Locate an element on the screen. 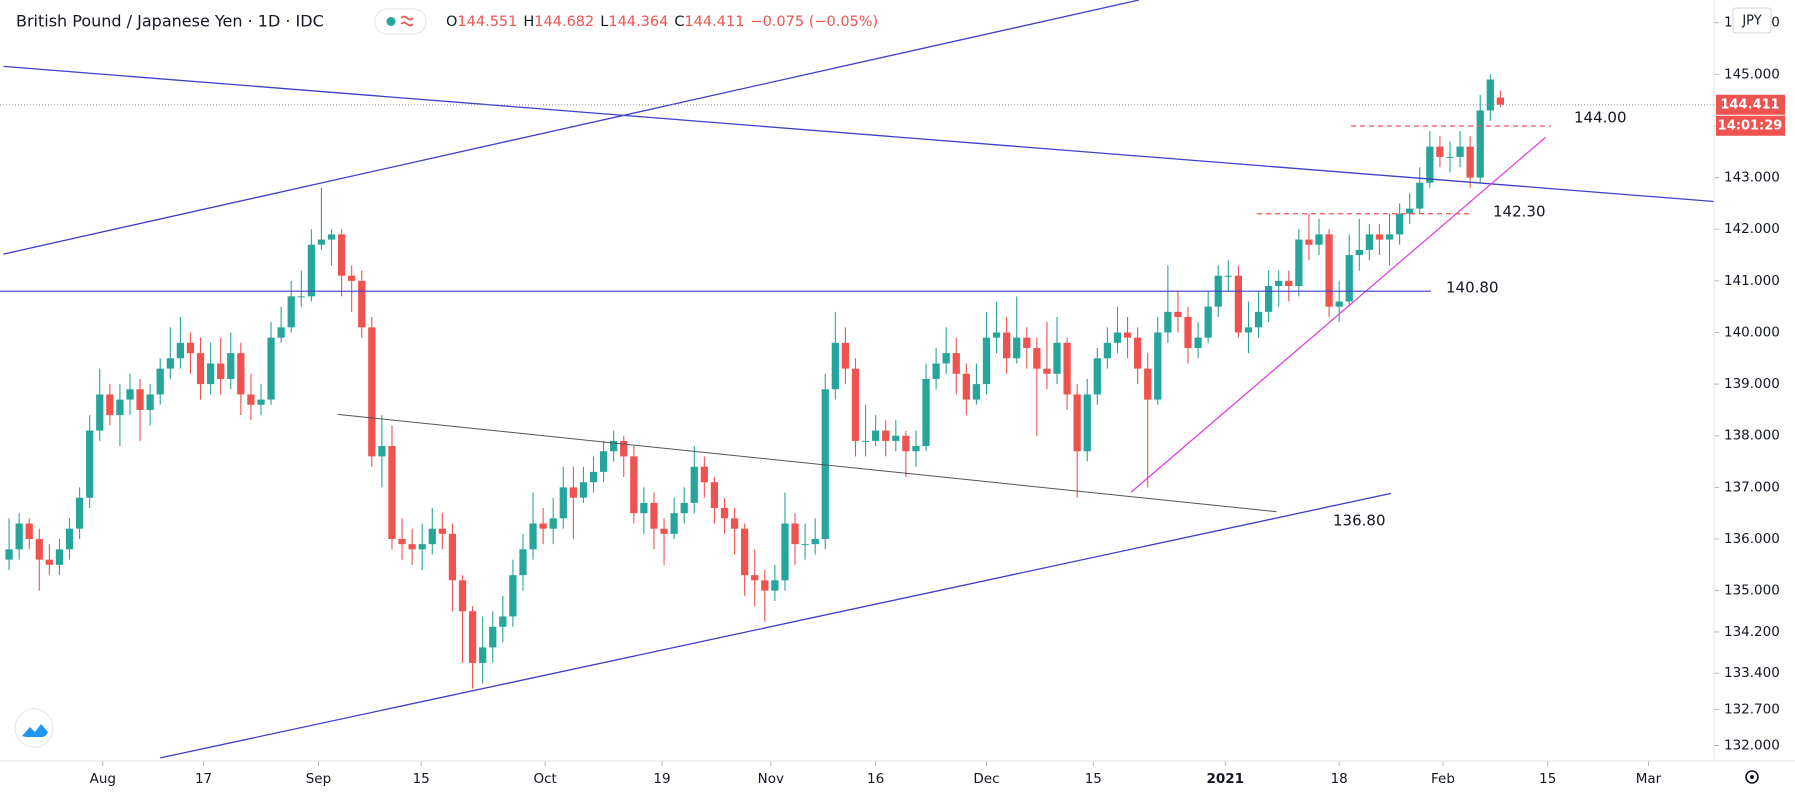 This screenshot has height=793, width=1795. logo is located at coordinates (34, 728).